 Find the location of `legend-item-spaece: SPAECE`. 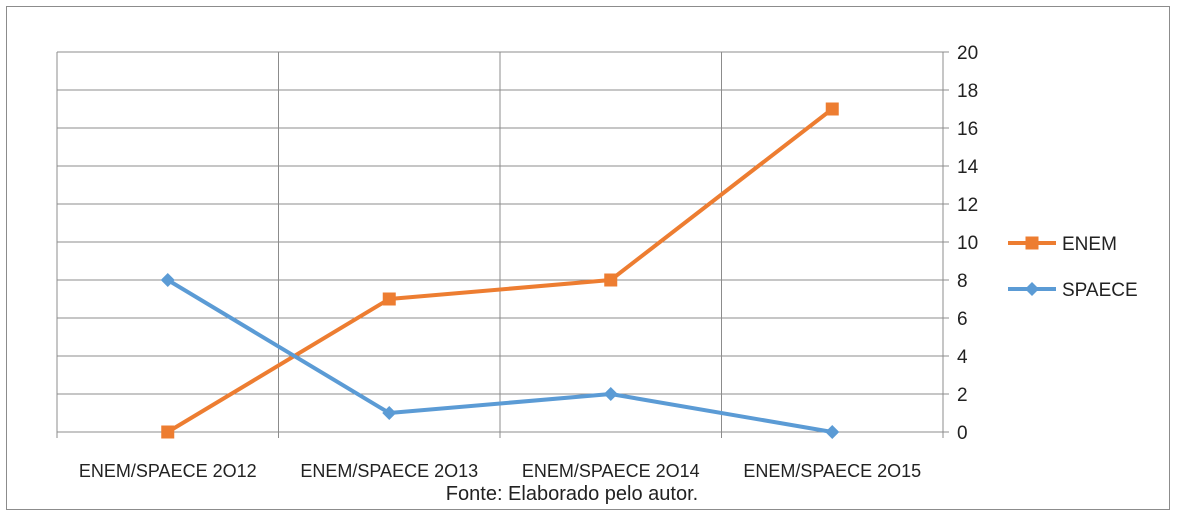

legend-item-spaece: SPAECE is located at coordinates (1073, 290).